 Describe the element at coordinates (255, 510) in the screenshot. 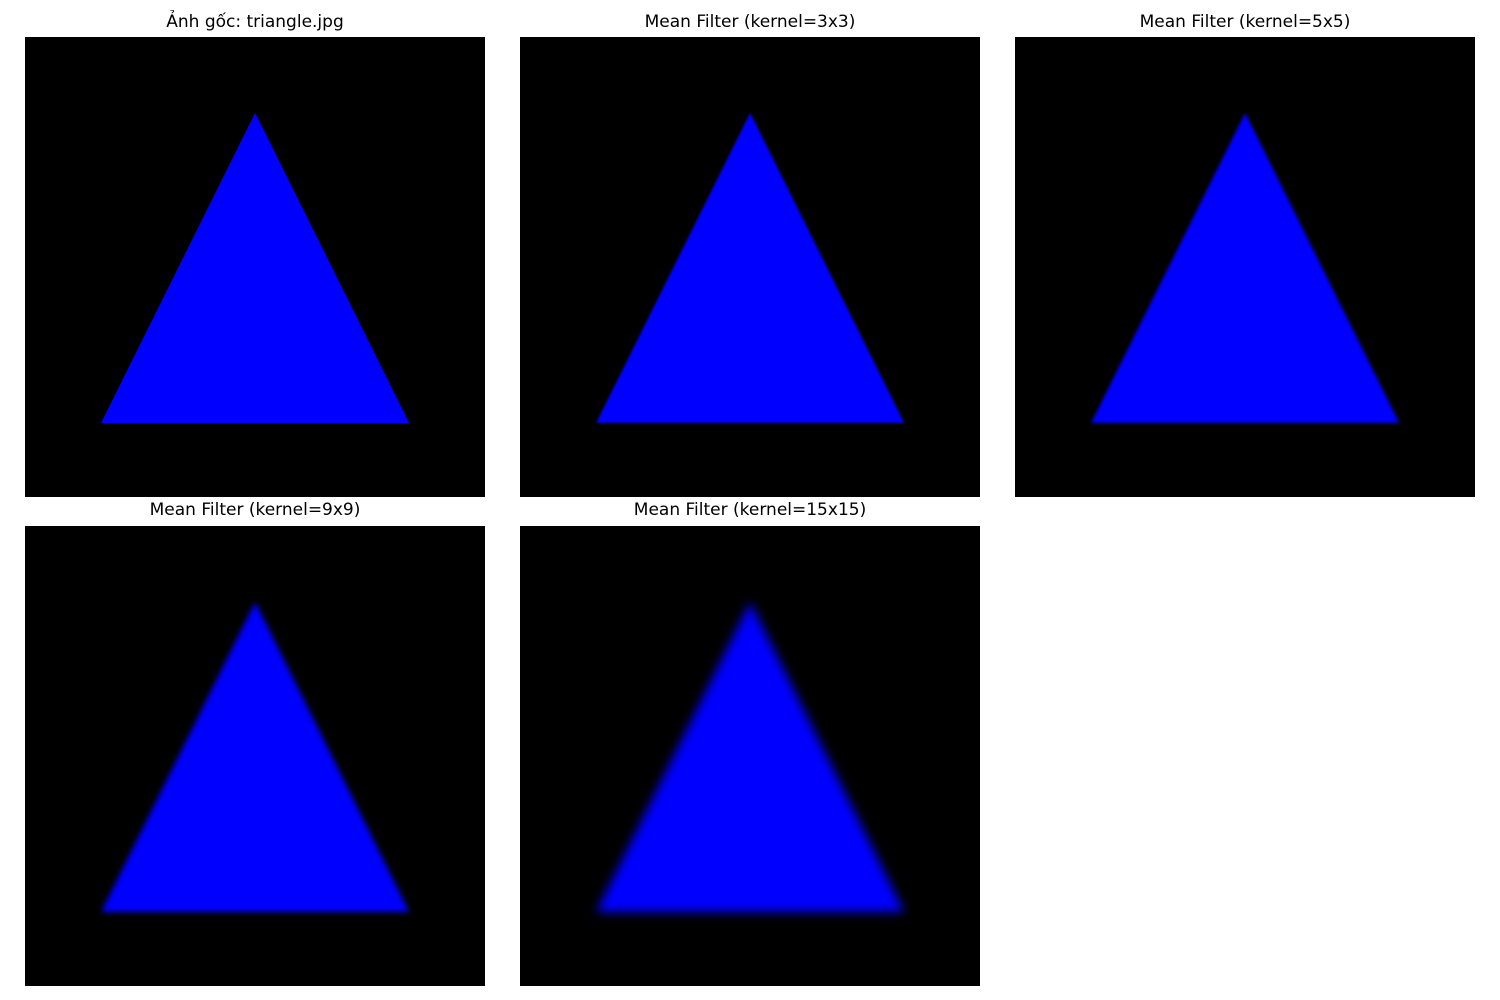

I see `panel-title: Mean Filter (kernel=9x9)` at that location.